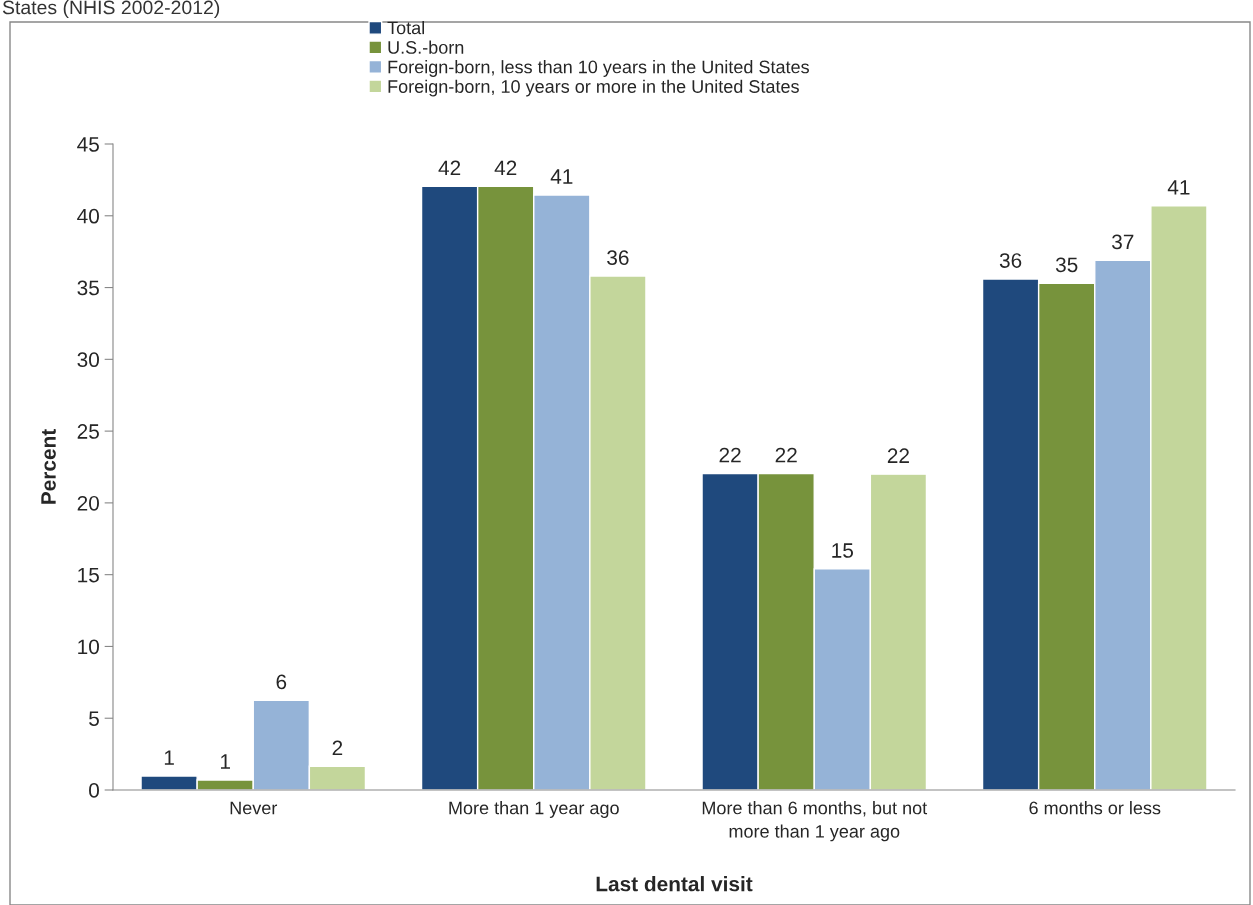 The height and width of the screenshot is (905, 1253). I want to click on data-label: 15, so click(843, 550).